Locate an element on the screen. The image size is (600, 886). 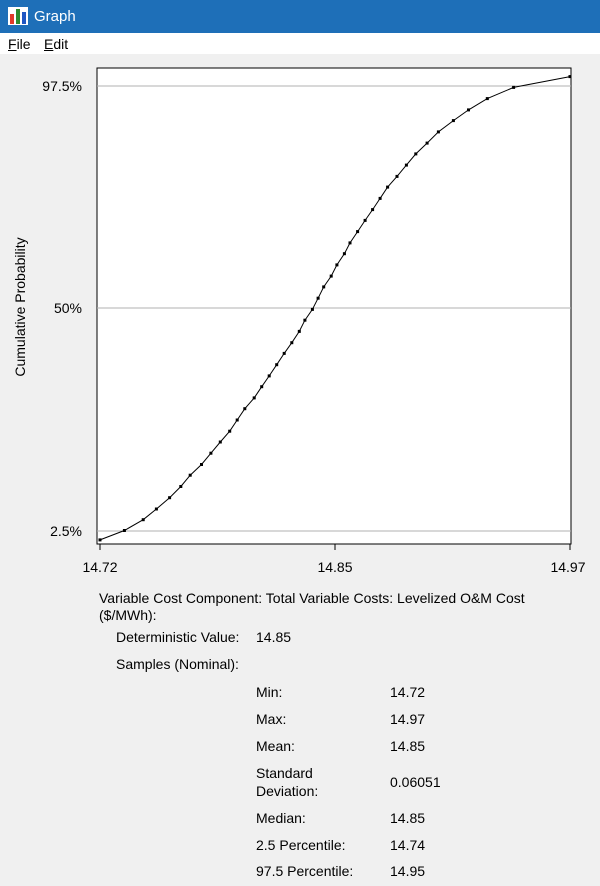
y-tick-label-mid: 50% is located at coordinates (68, 308).